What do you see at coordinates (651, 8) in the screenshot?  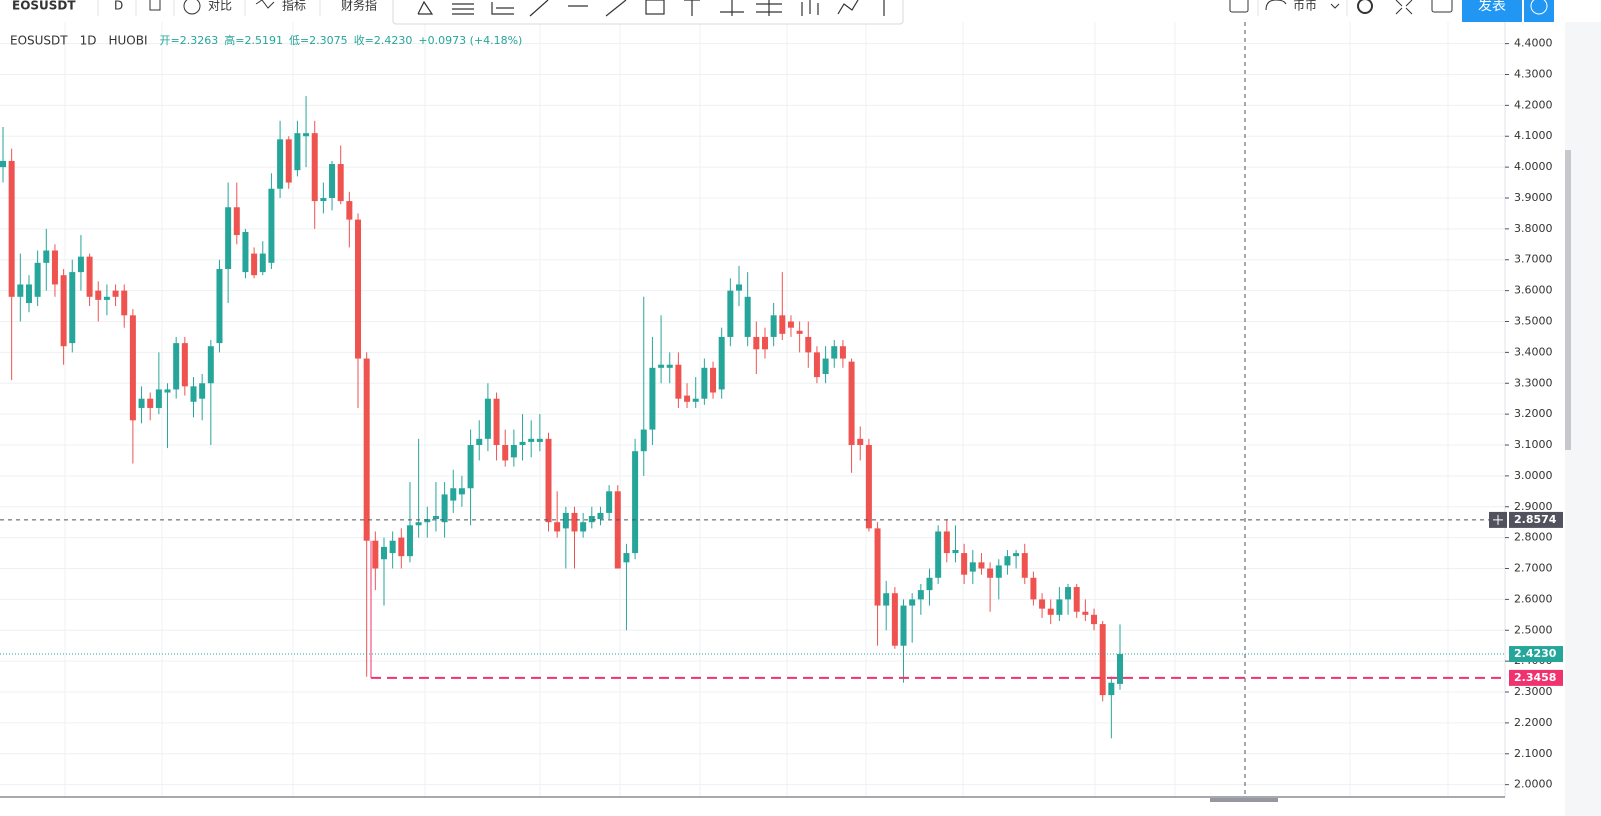 I see `drawing-tools` at bounding box center [651, 8].